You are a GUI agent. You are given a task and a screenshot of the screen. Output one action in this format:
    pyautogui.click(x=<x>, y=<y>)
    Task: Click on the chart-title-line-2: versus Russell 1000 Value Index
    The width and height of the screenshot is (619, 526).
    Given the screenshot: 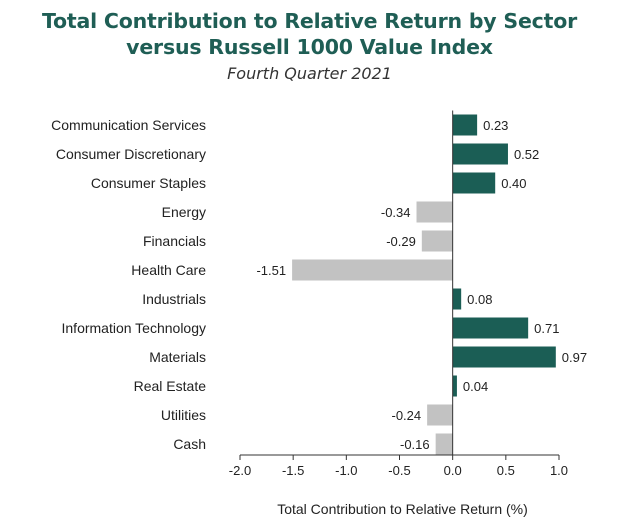 What is the action you would take?
    pyautogui.click(x=309, y=47)
    